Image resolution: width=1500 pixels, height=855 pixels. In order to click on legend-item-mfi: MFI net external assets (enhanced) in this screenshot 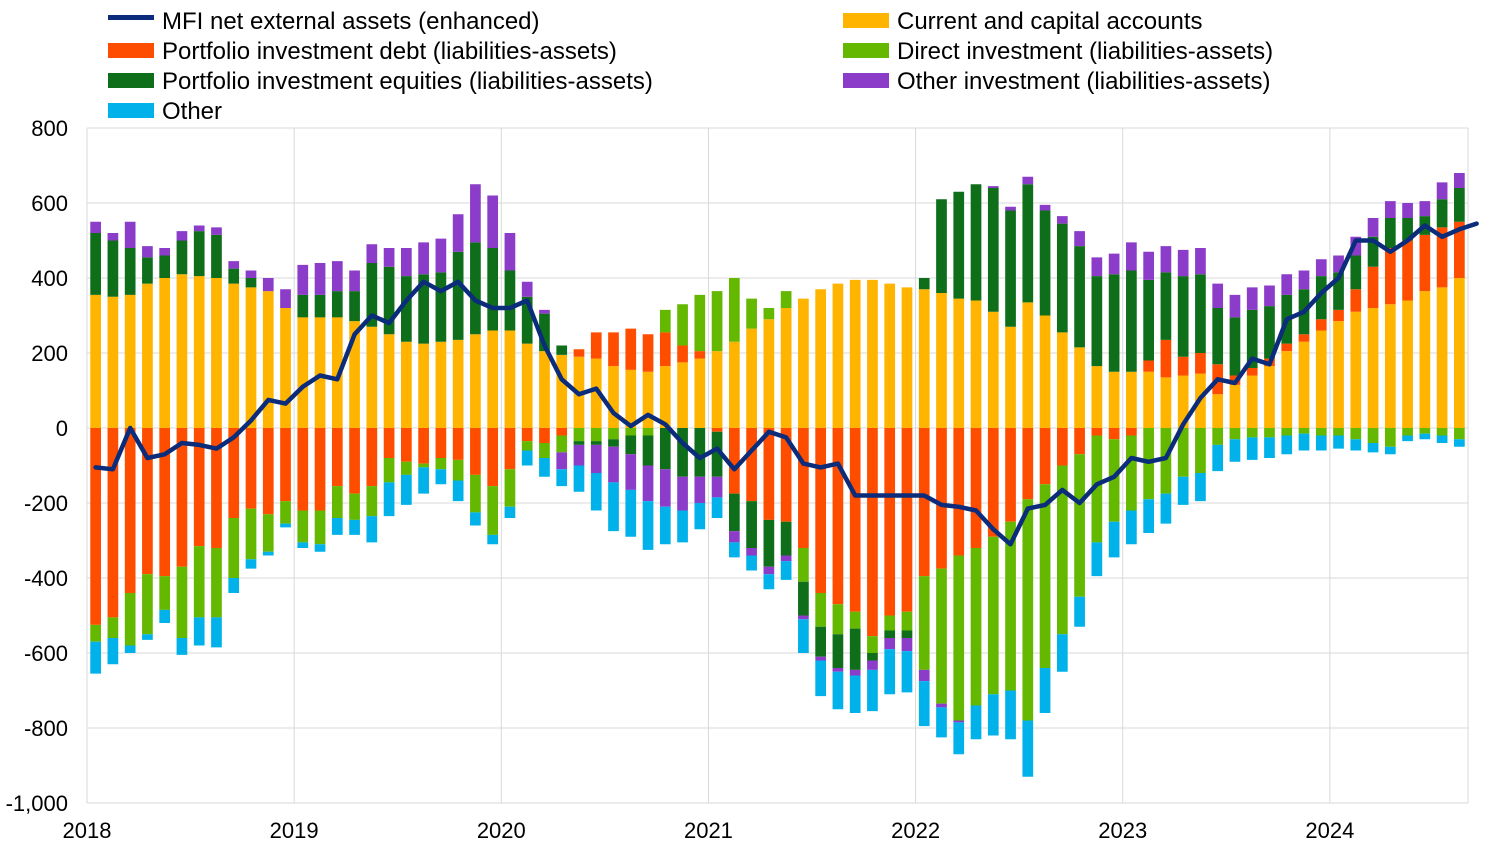, I will do `click(324, 22)`.